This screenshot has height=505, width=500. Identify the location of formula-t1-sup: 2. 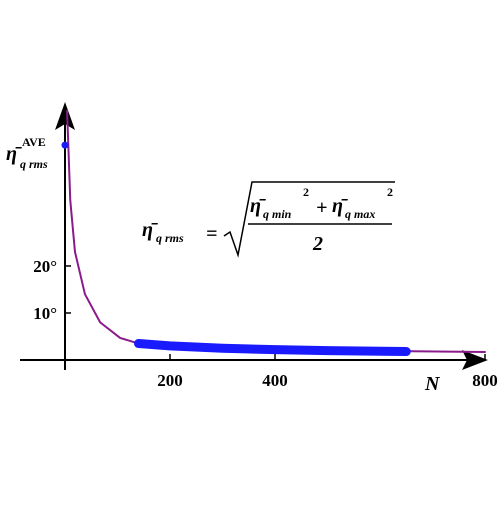
(306, 192).